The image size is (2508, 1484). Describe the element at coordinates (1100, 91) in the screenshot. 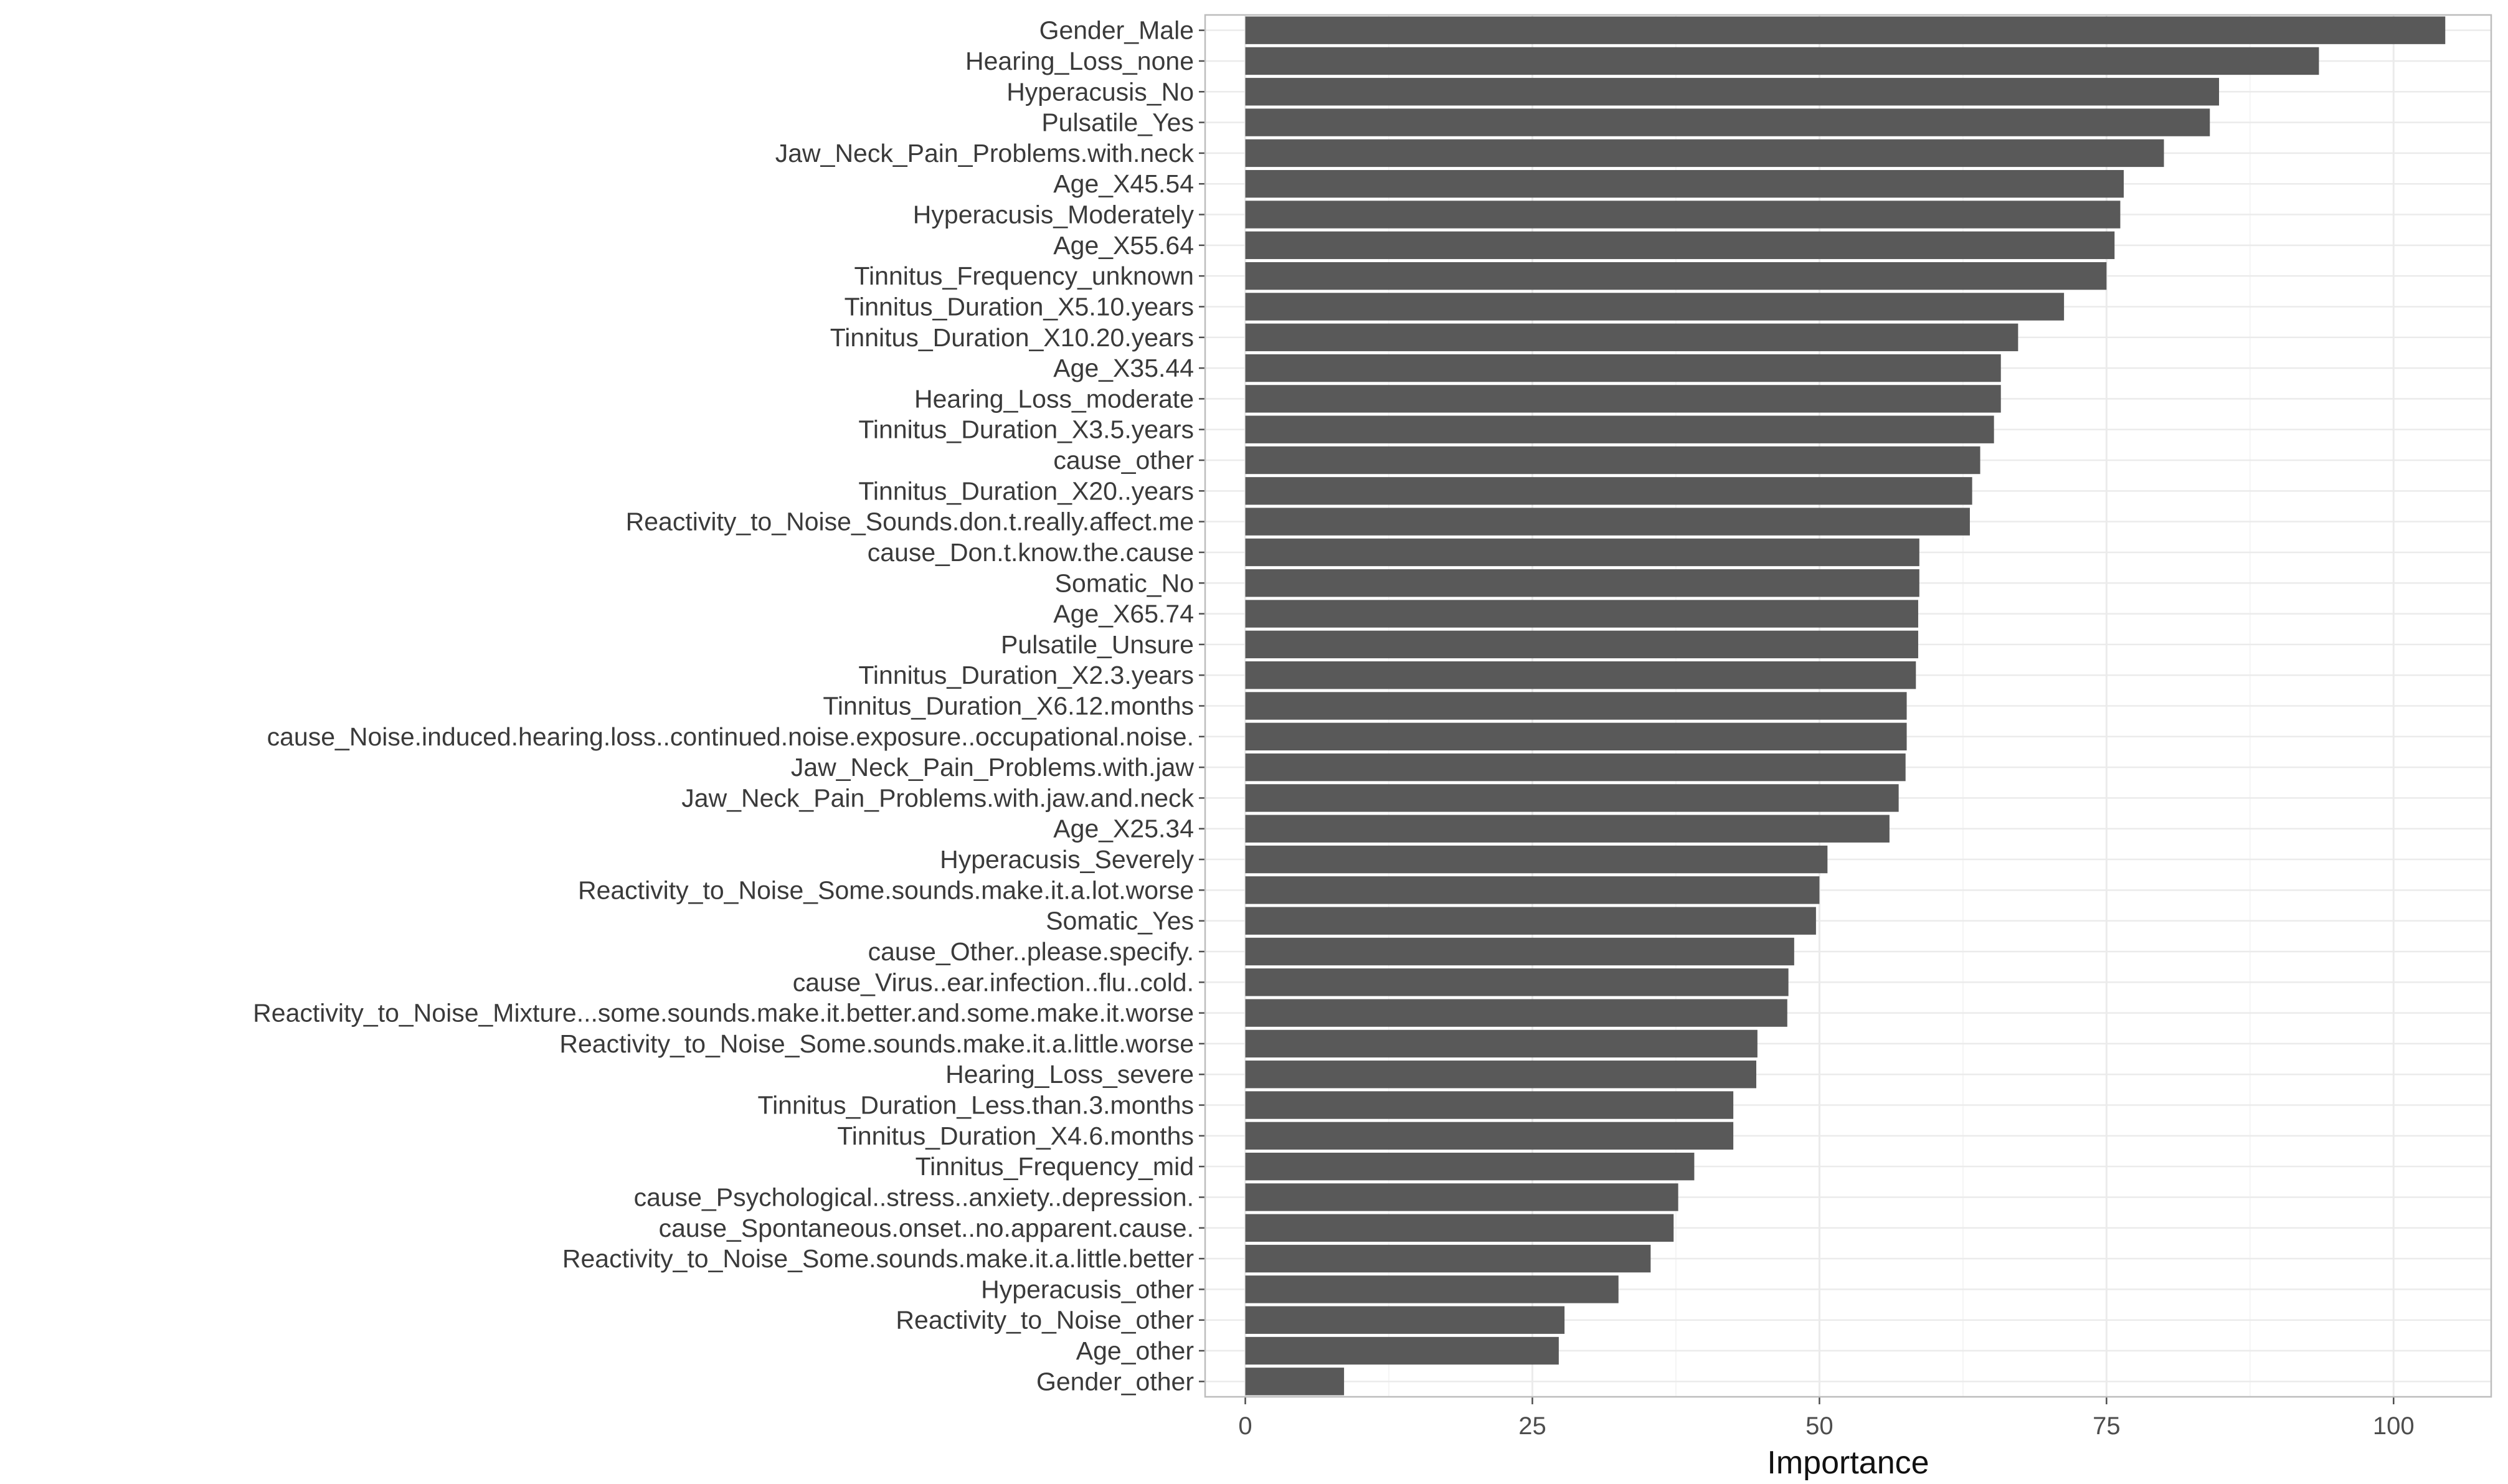

I see `category-label: Hyperacusis_No` at that location.